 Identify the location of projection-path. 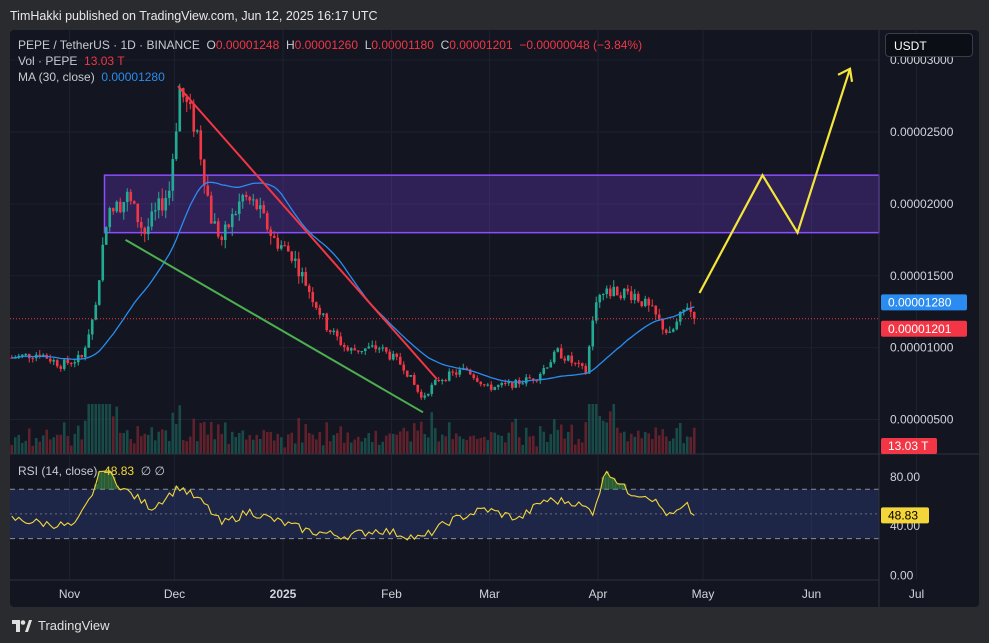
(775, 181).